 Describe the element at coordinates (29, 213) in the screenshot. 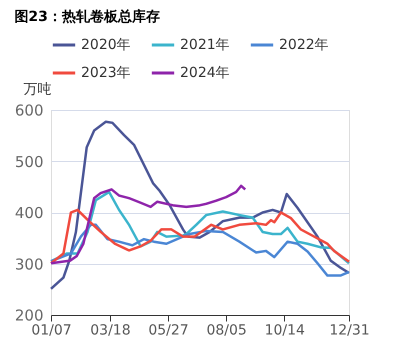

I see `y-tick-label: 400` at that location.